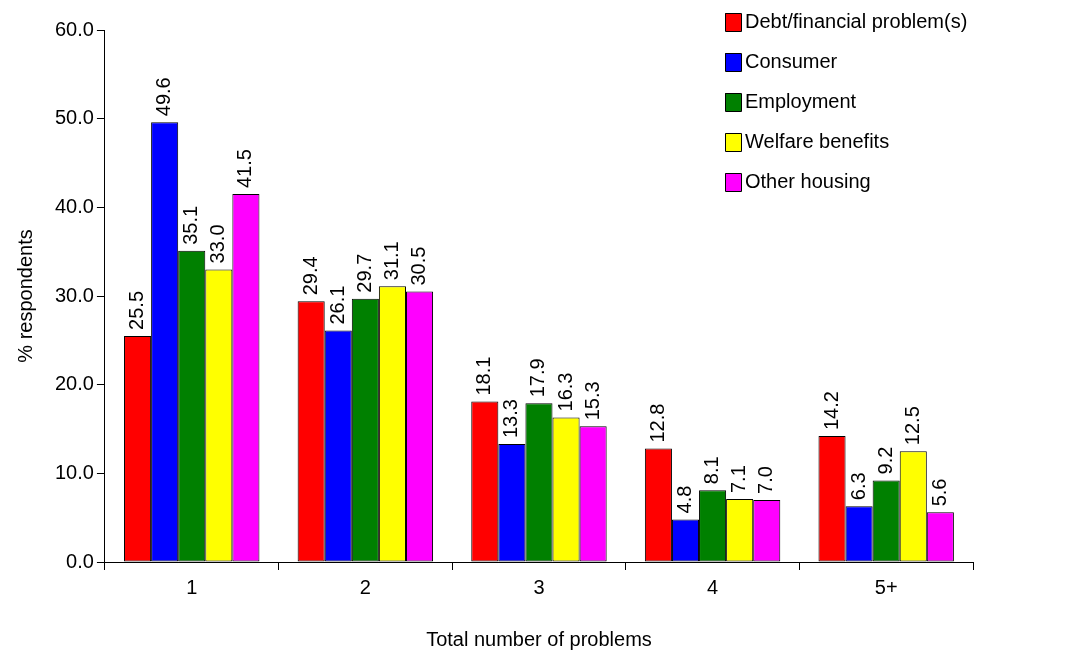 This screenshot has height=661, width=1072. I want to click on y-tick-label: 50.0, so click(74, 117).